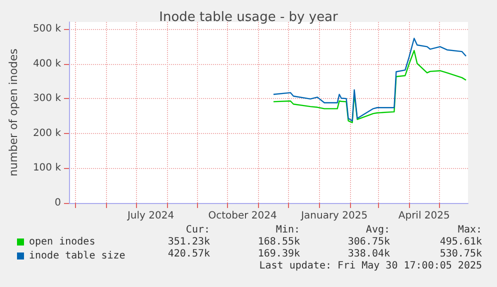  Describe the element at coordinates (279, 254) in the screenshot. I see `text: 169.39k` at that location.